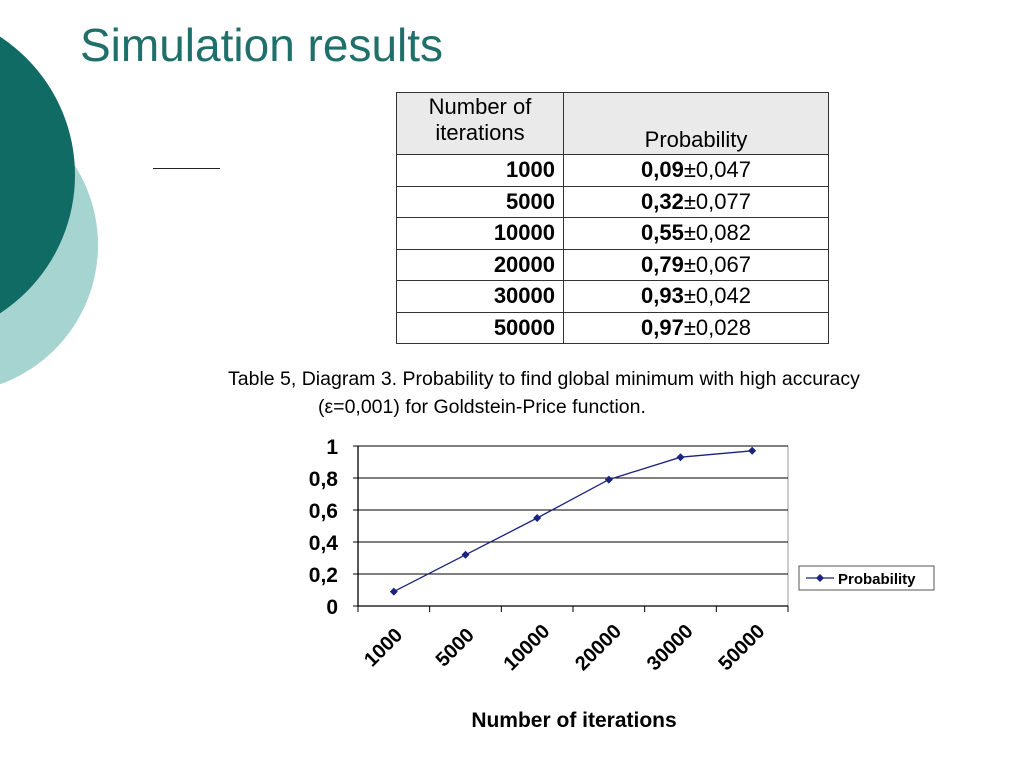 This screenshot has width=1024, height=768. I want to click on header-probability: Probability, so click(696, 123).